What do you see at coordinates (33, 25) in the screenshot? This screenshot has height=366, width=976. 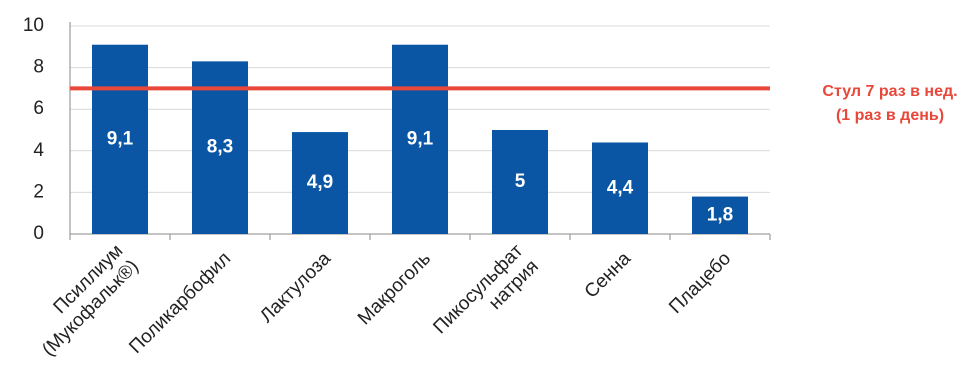 I see `y-tick-label: 10` at bounding box center [33, 25].